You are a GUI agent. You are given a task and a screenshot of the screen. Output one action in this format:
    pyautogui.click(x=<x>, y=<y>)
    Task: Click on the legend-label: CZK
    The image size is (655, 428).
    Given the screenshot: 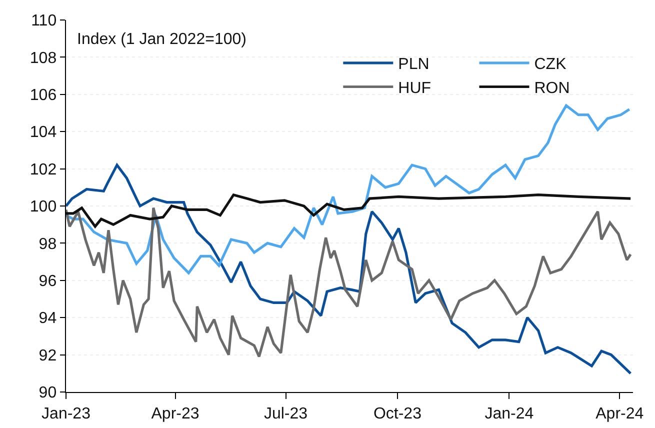 What is the action you would take?
    pyautogui.click(x=550, y=65)
    